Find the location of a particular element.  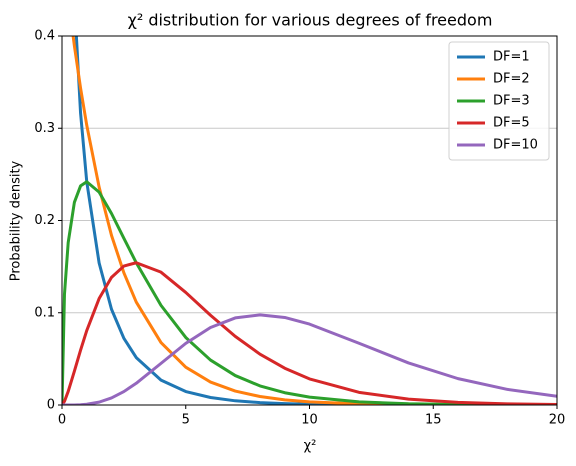

x-tick-label: 20 is located at coordinates (557, 420).